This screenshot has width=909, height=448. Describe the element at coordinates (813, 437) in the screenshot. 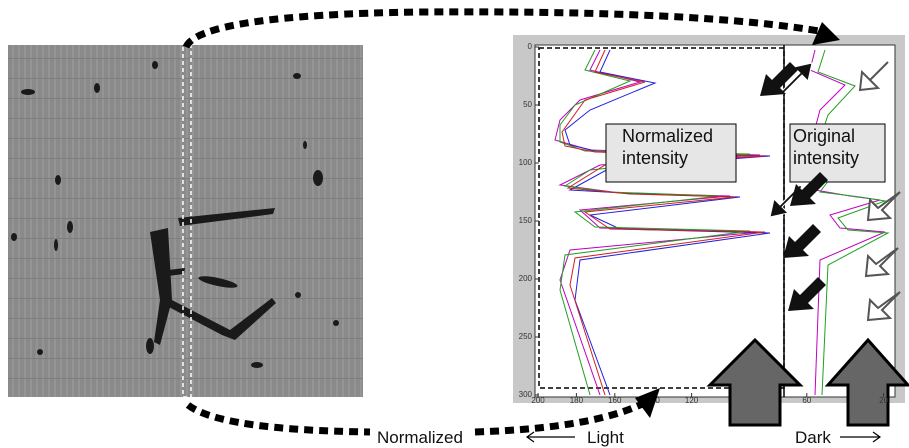

I see `dark-label: Dark` at that location.